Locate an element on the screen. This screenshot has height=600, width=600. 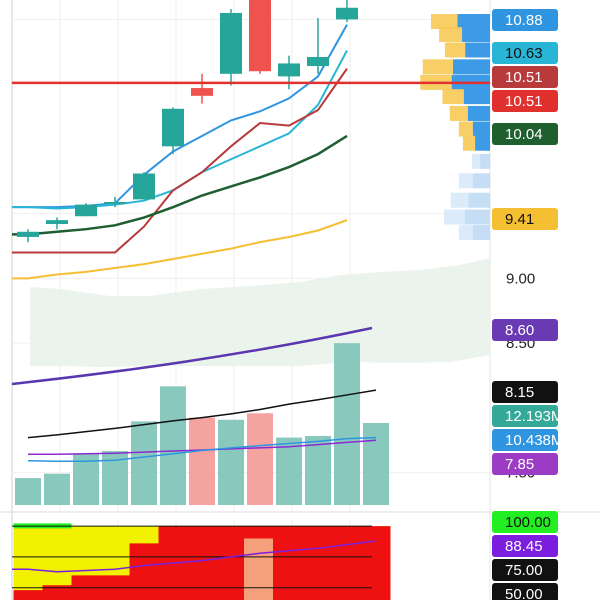
price-tag: 10.438M is located at coordinates (527, 440).